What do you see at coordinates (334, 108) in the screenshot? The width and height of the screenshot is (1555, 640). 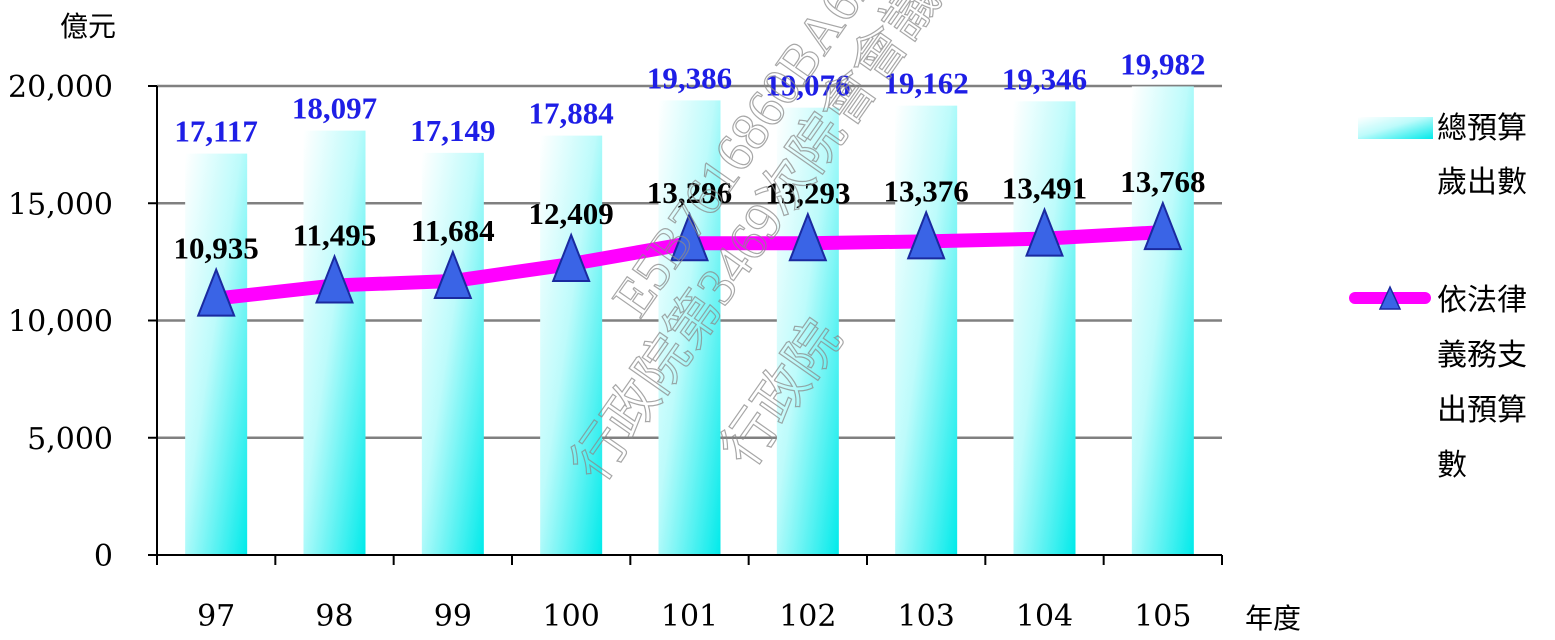 I see `bar-value-label: 18,097` at bounding box center [334, 108].